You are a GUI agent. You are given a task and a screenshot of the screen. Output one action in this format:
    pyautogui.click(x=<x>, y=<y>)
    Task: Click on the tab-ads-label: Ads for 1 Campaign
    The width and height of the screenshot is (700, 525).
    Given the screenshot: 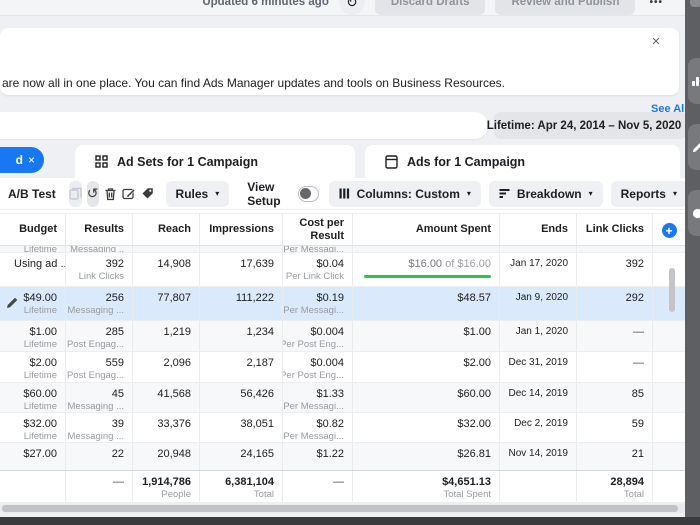 What is the action you would take?
    pyautogui.click(x=466, y=161)
    